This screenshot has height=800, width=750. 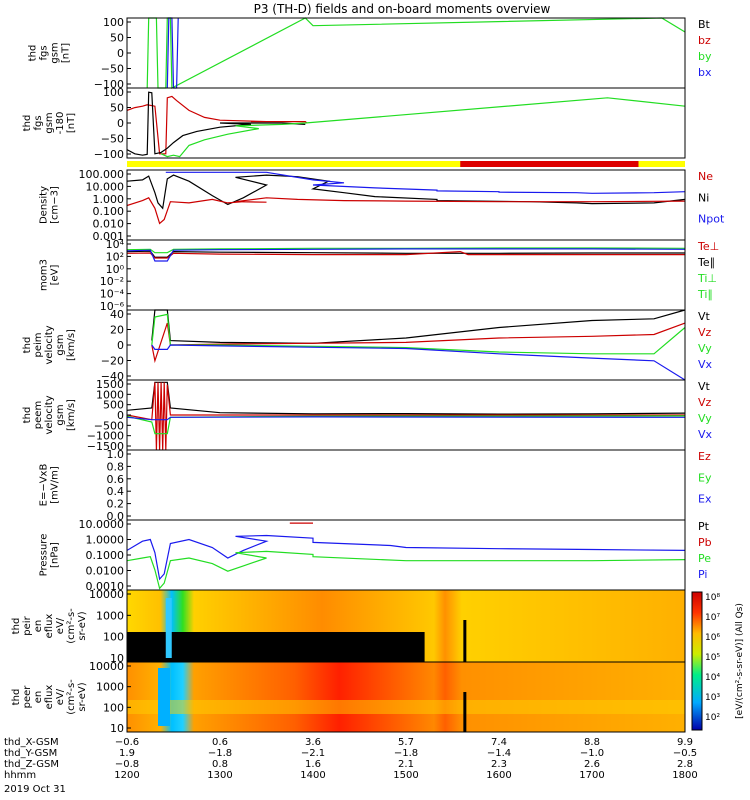 What do you see at coordinates (276, 647) in the screenshot?
I see `heatmap-dark-band` at bounding box center [276, 647].